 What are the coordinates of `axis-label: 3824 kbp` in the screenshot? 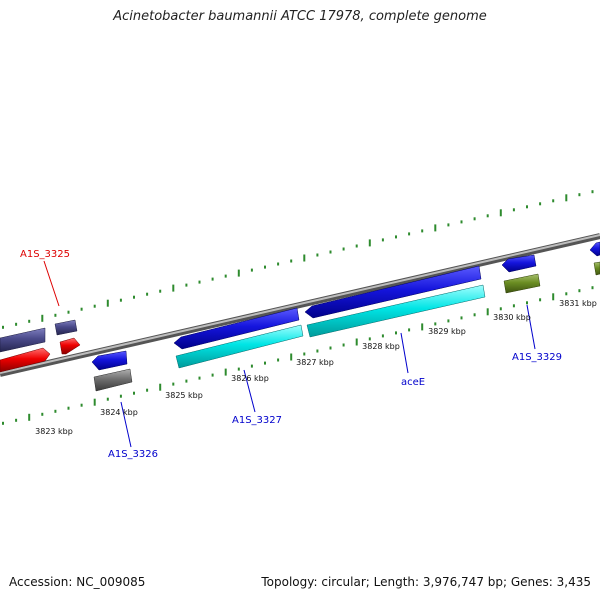 It's located at (119, 412).